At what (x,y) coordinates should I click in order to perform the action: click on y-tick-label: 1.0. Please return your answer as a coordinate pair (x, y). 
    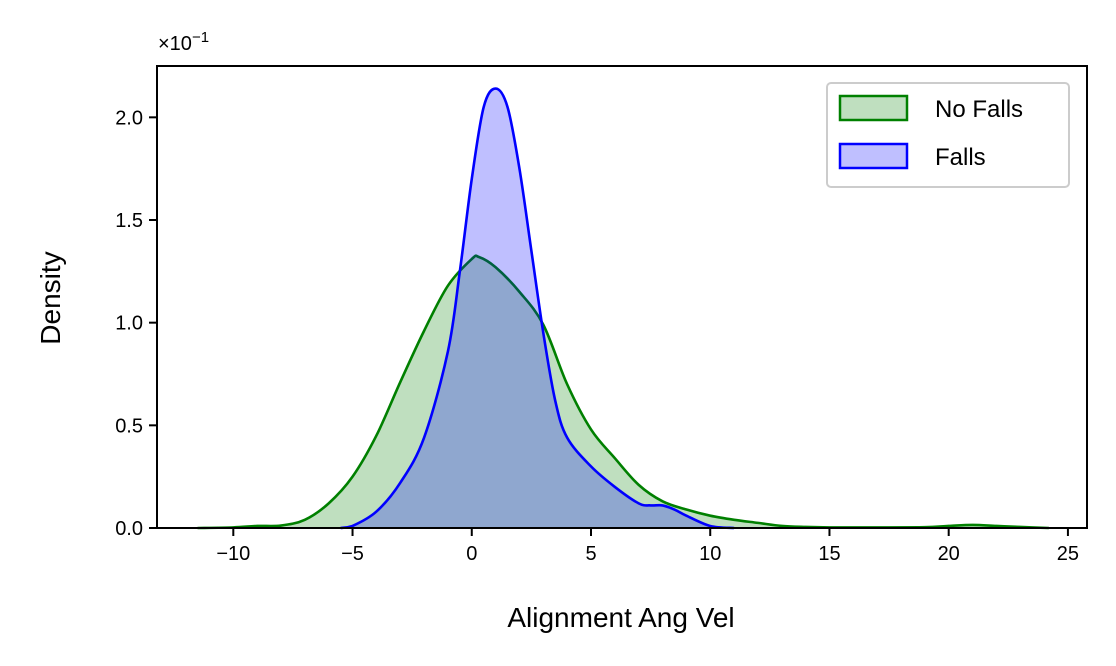
    Looking at the image, I should click on (129, 324).